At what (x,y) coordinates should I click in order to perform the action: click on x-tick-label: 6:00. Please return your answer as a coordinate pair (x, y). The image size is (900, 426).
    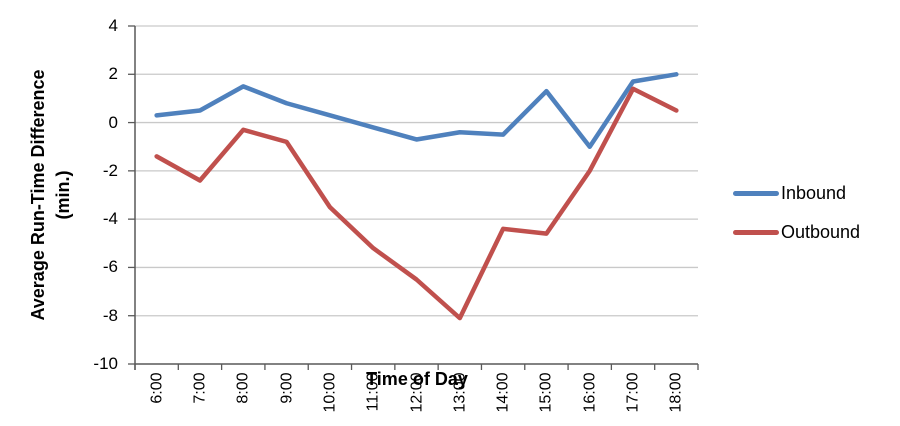
    Looking at the image, I should click on (157, 388).